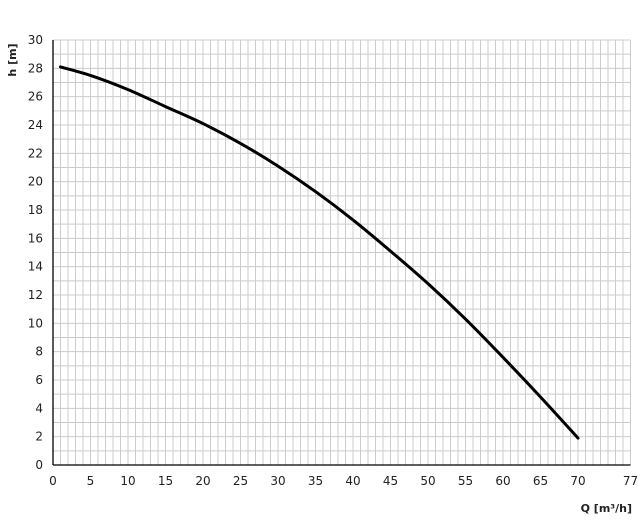 This screenshot has width=640, height=520. Describe the element at coordinates (127, 481) in the screenshot. I see `x-tick-label: 10` at that location.